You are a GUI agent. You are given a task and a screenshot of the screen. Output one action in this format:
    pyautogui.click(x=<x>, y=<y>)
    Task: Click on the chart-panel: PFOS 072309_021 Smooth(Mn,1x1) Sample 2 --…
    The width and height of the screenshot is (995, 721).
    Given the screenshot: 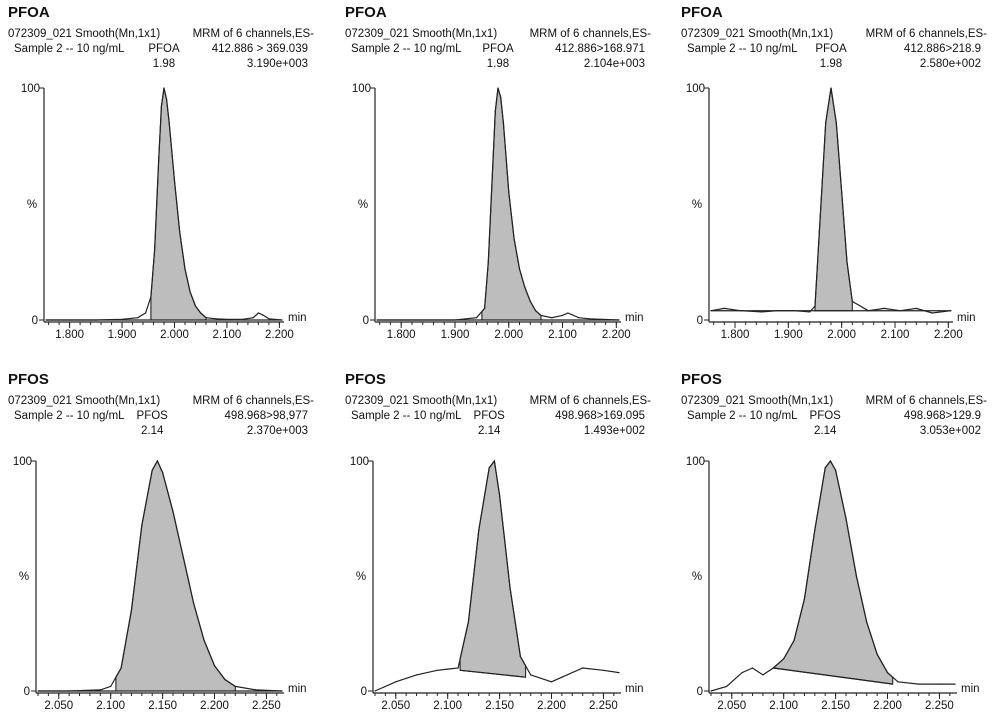 What is the action you would take?
    pyautogui.click(x=834, y=541)
    